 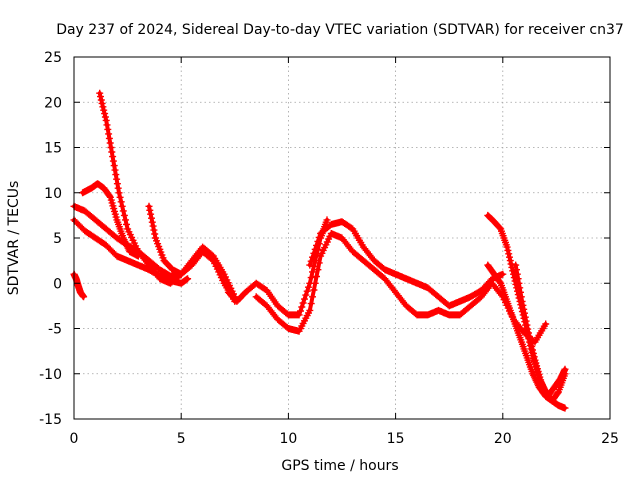 I want to click on plus-markers, so click(x=406, y=264).